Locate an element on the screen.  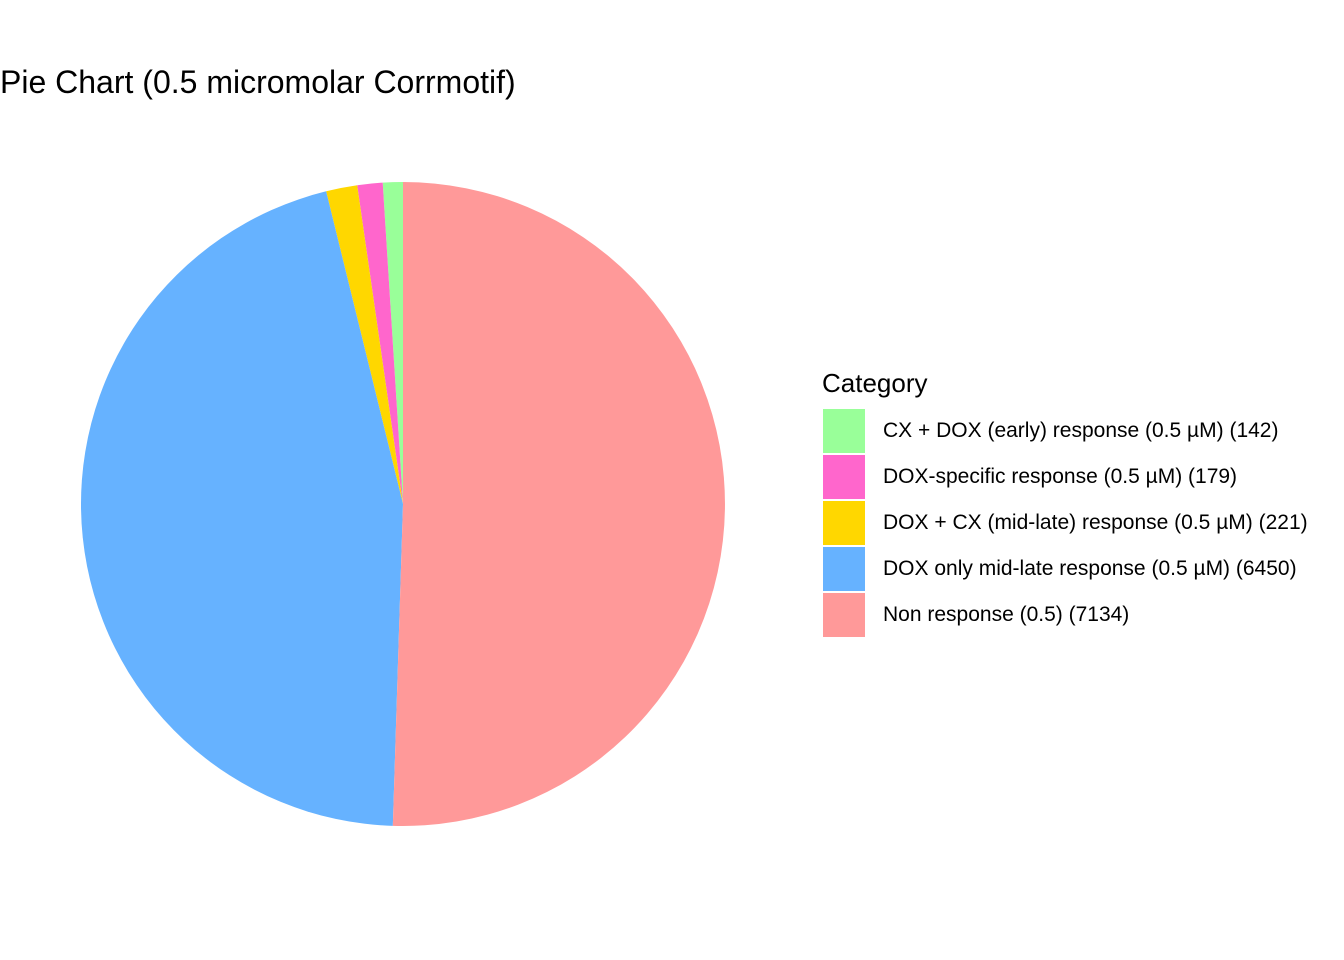
legend-item: DOX-specific response (0.5 µM) (179) is located at coordinates (1065, 477).